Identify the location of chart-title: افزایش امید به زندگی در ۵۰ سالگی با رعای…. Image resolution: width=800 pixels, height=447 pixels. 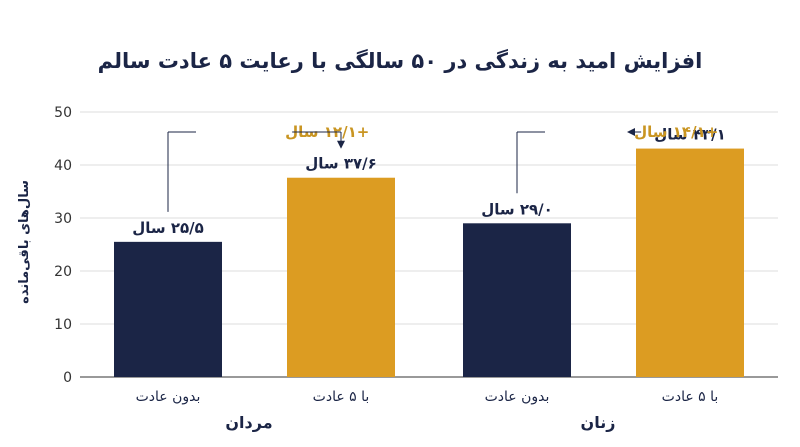
(400, 60).